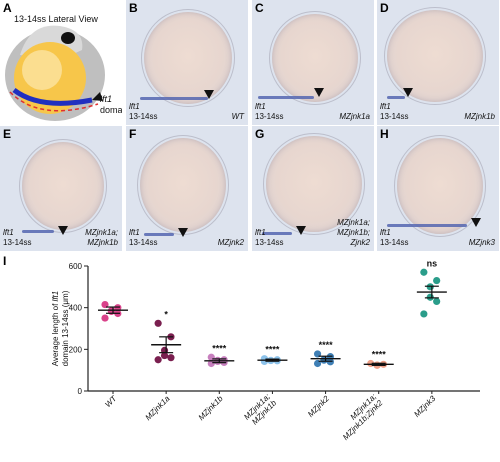 The height and width of the screenshot is (462, 500). I want to click on panel-letter: F, so click(133, 134).